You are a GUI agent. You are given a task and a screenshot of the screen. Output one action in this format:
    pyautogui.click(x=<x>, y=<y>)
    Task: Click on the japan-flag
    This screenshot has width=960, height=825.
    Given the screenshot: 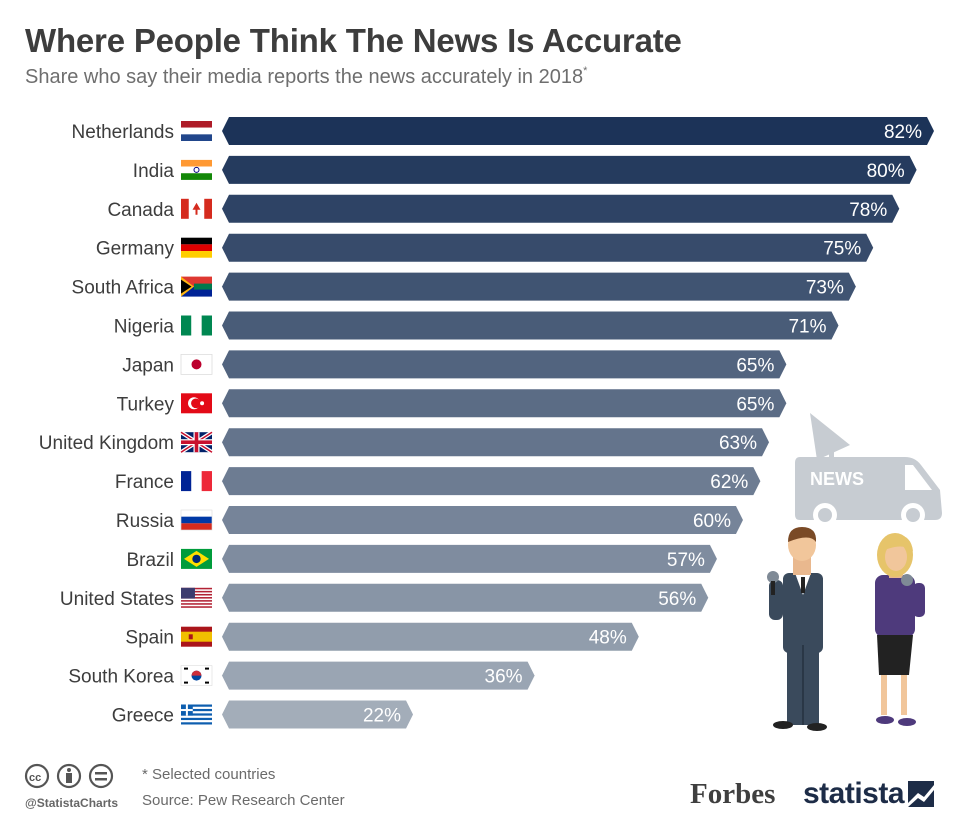 What is the action you would take?
    pyautogui.click(x=196, y=364)
    